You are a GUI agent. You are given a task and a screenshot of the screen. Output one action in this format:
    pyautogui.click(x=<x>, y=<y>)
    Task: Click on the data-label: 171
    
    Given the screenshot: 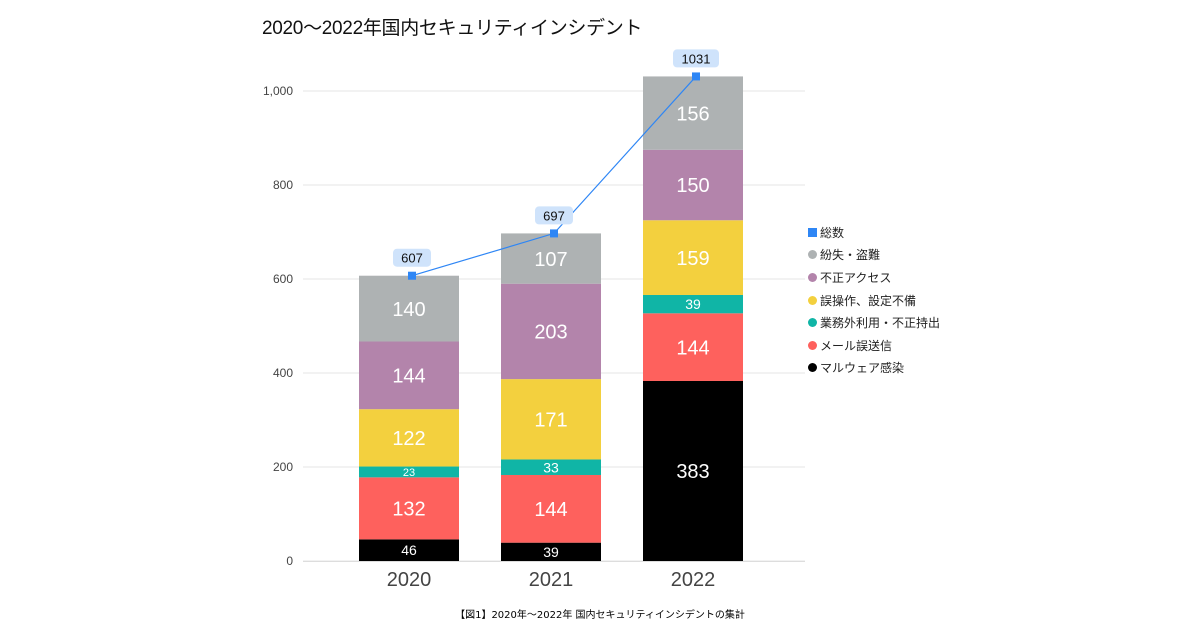 What is the action you would take?
    pyautogui.click(x=550, y=420)
    